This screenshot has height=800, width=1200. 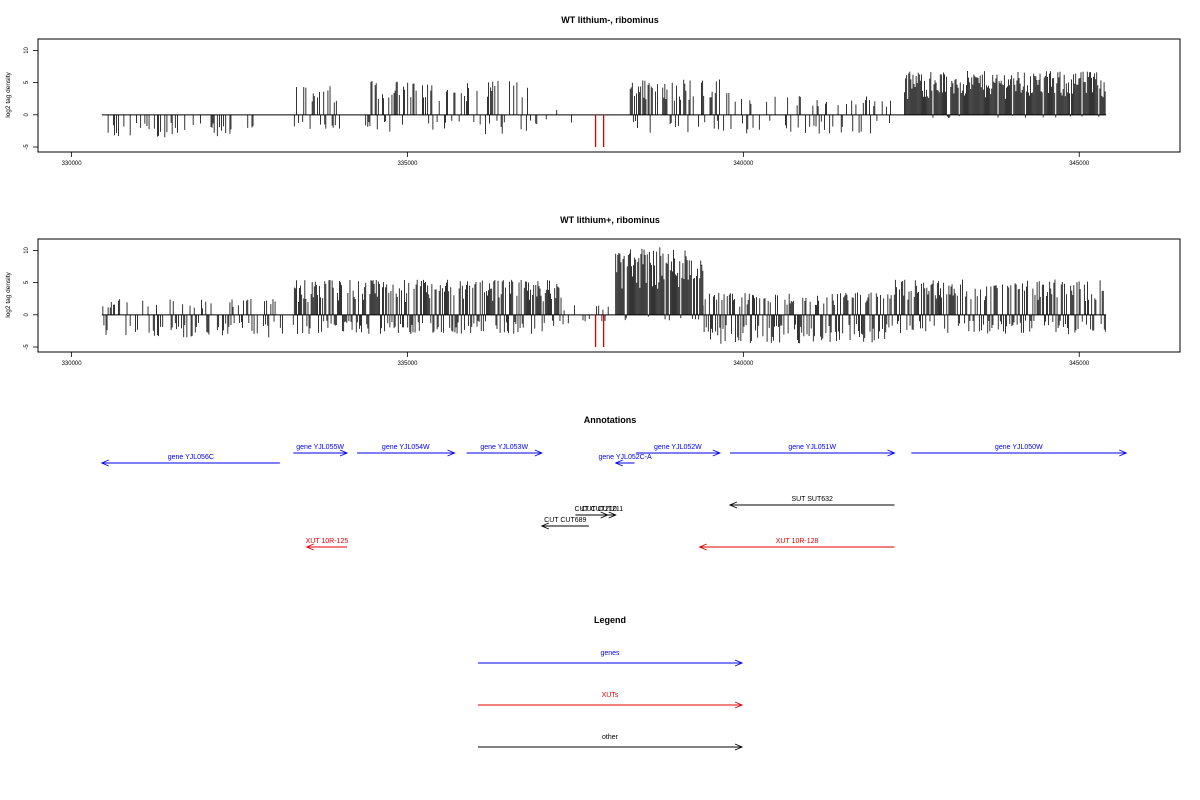 I want to click on panel-2-axes: 330000 335000 340000 345000 -5 0 5 10, so click(x=557, y=306).